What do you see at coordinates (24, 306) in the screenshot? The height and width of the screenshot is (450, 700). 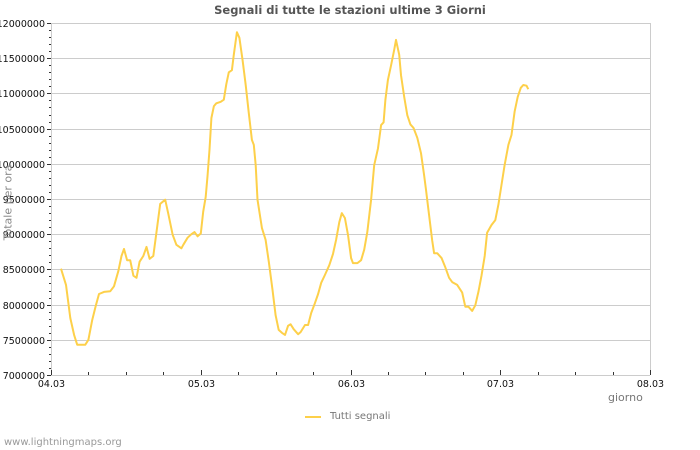 I see `y-tick-label: 8000000` at bounding box center [24, 306].